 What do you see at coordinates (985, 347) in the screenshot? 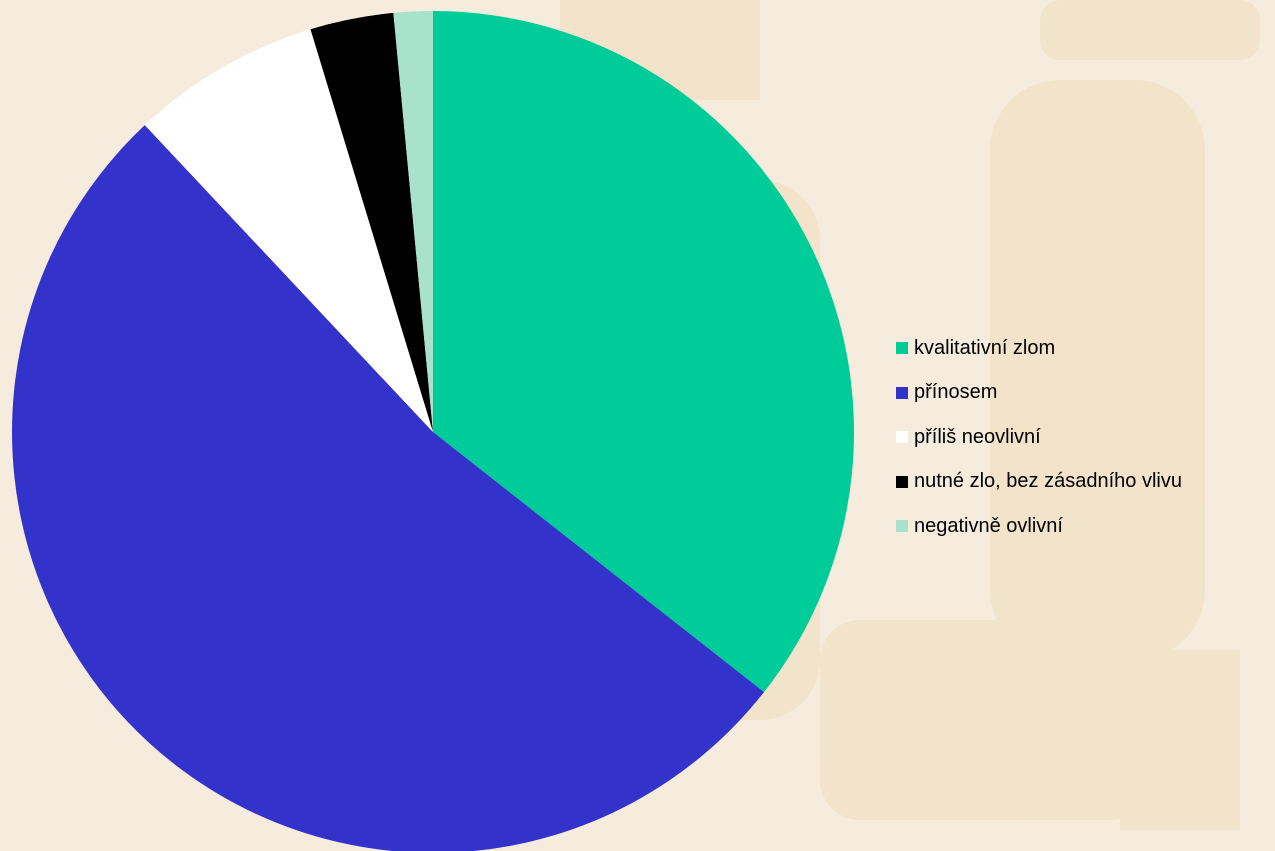
I see `legend-label: kvalitativní zlom` at bounding box center [985, 347].